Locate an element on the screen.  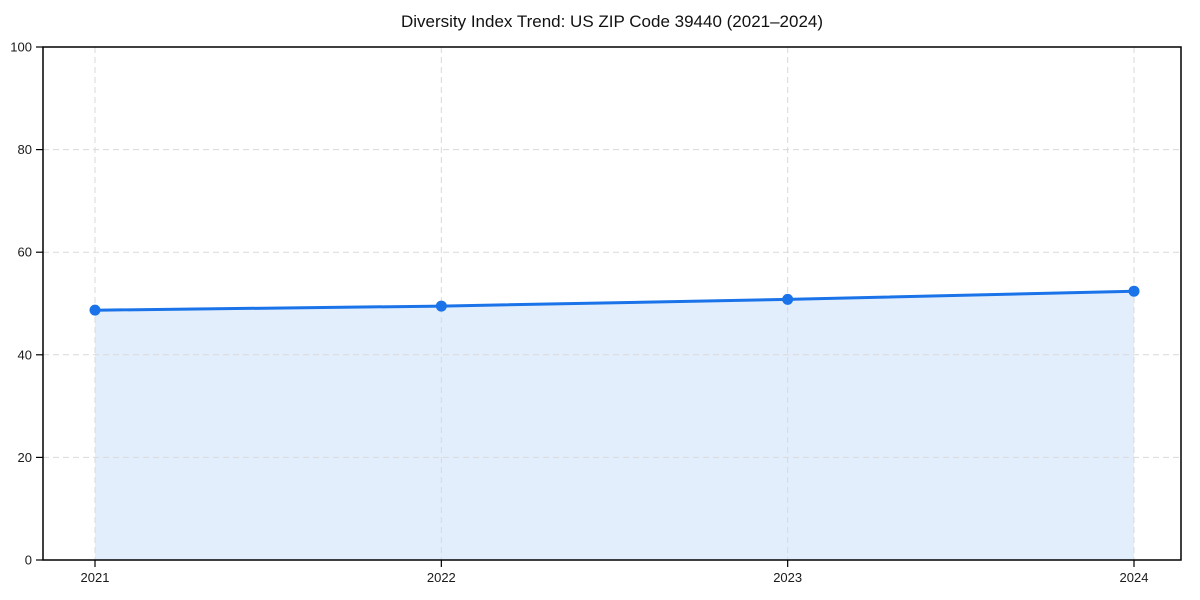
series-line is located at coordinates (614, 300).